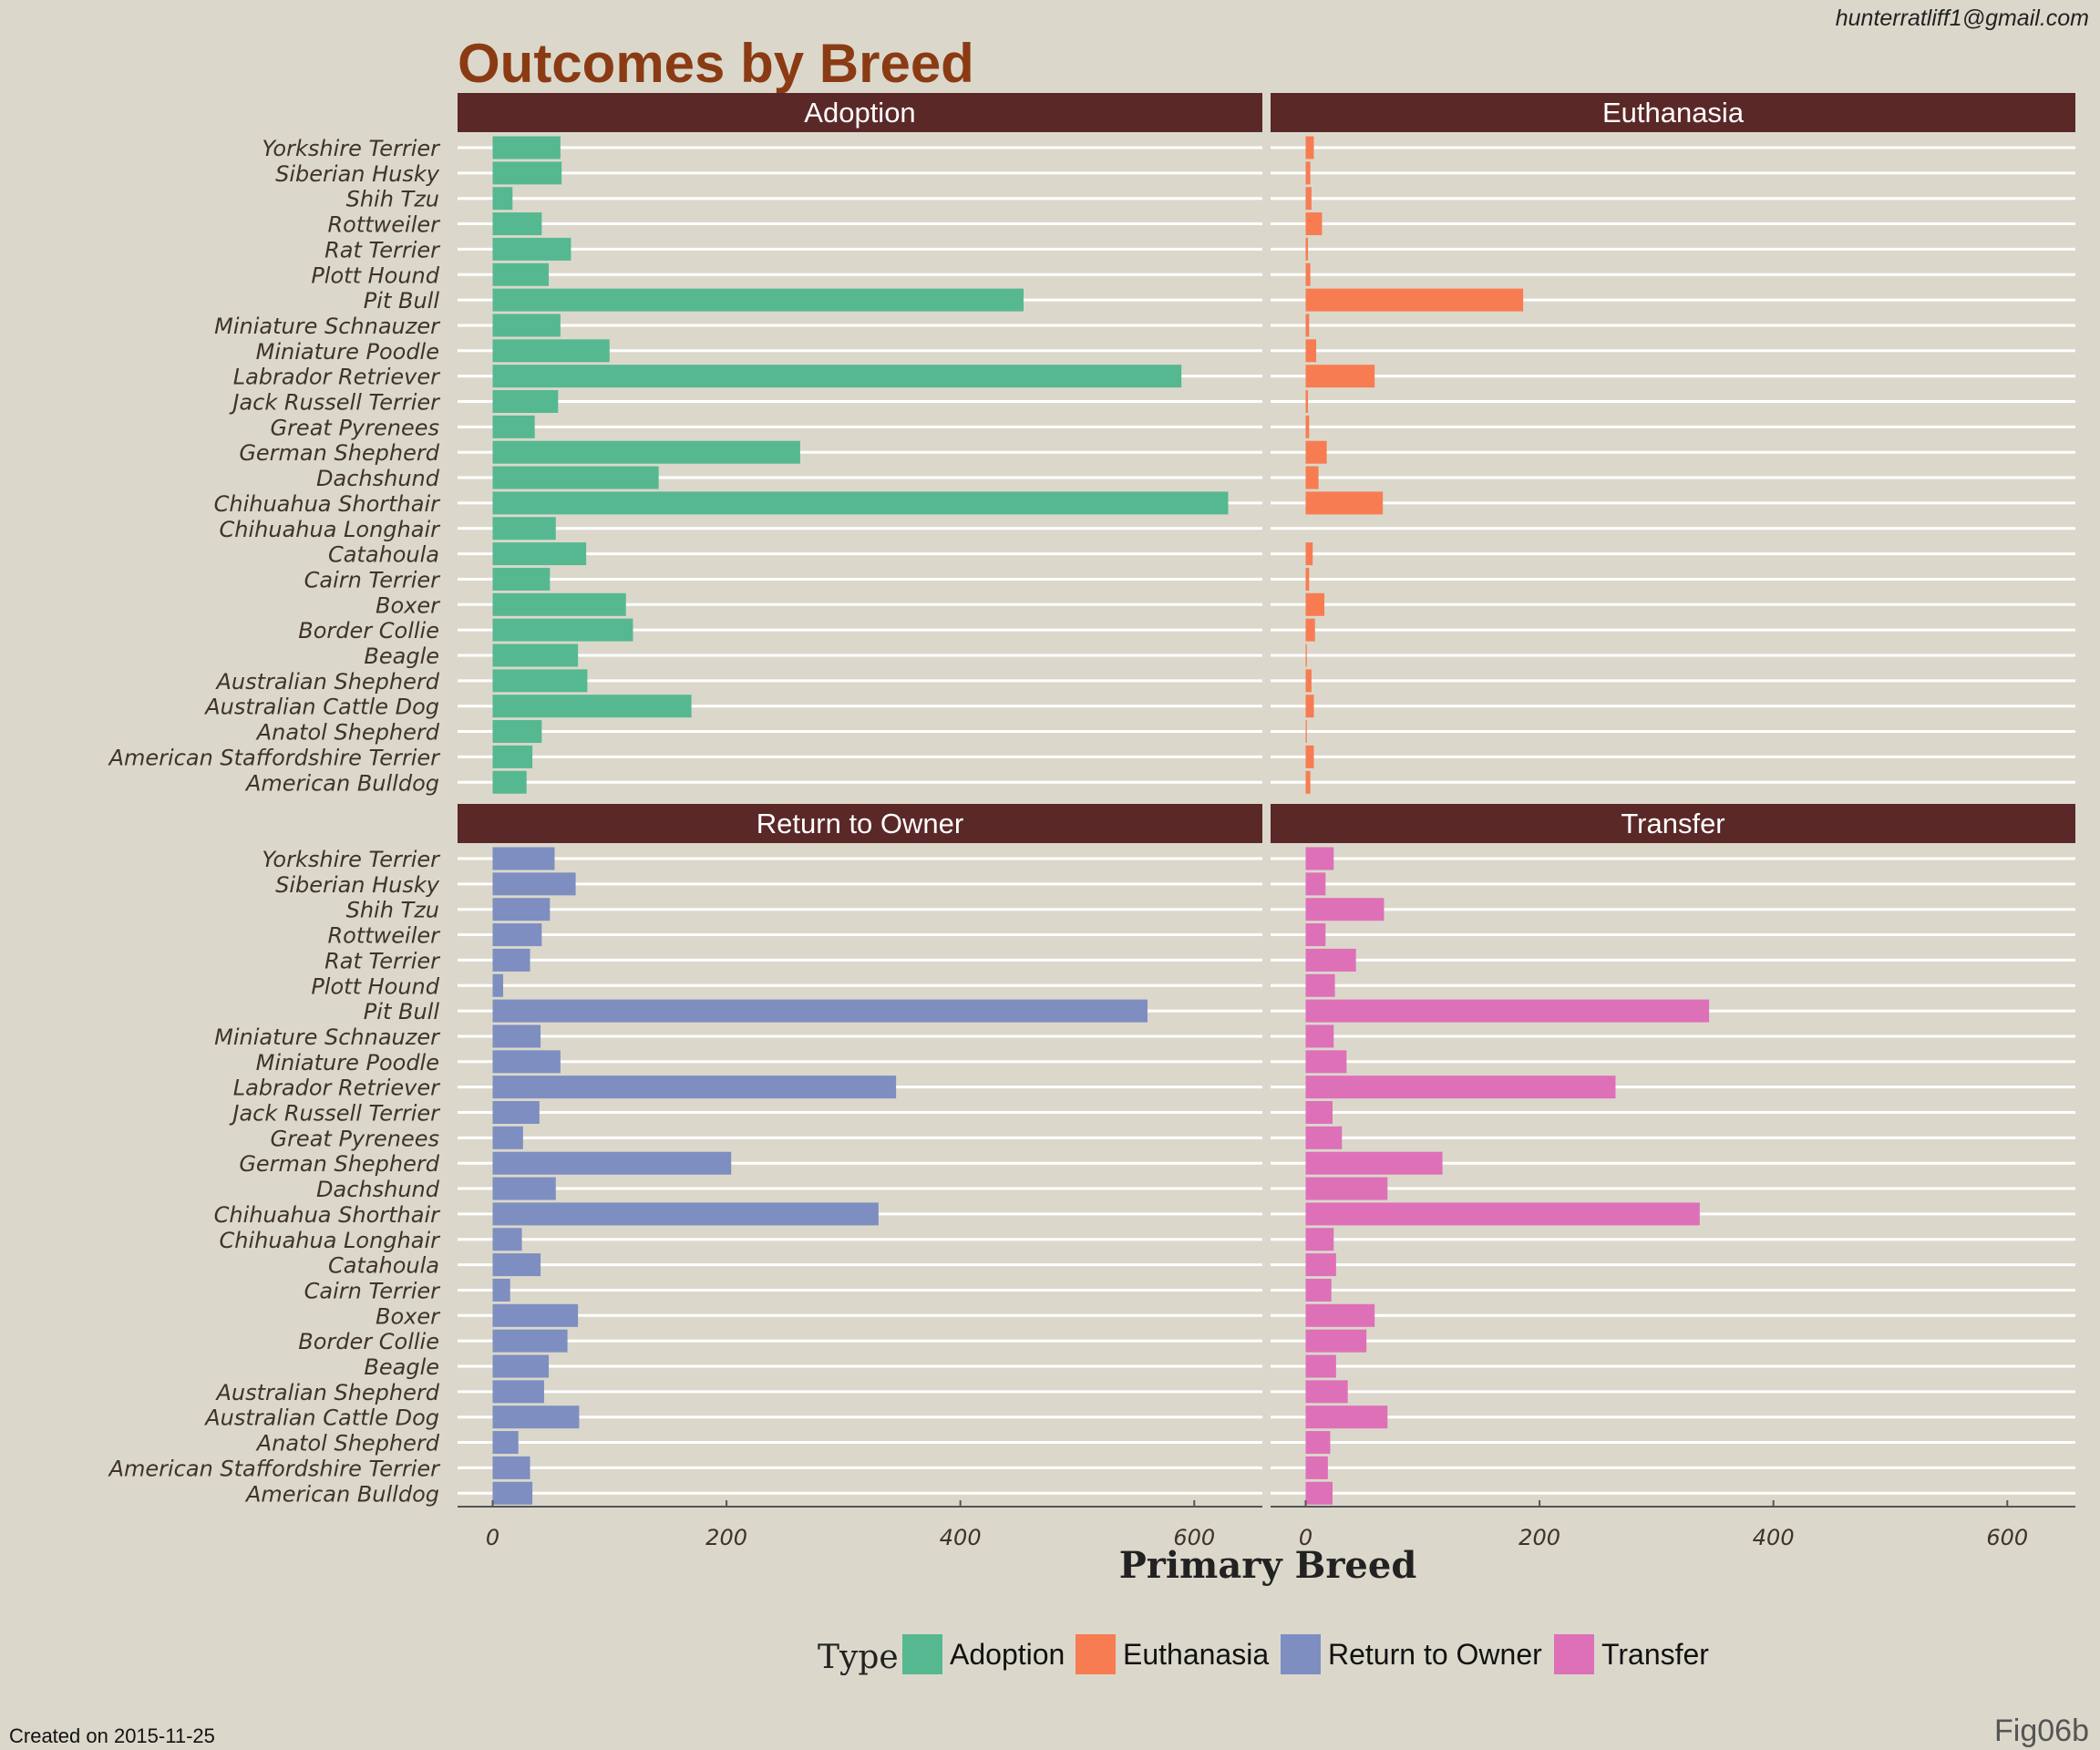  I want to click on breed-label: Great Pyrenees, so click(355, 428).